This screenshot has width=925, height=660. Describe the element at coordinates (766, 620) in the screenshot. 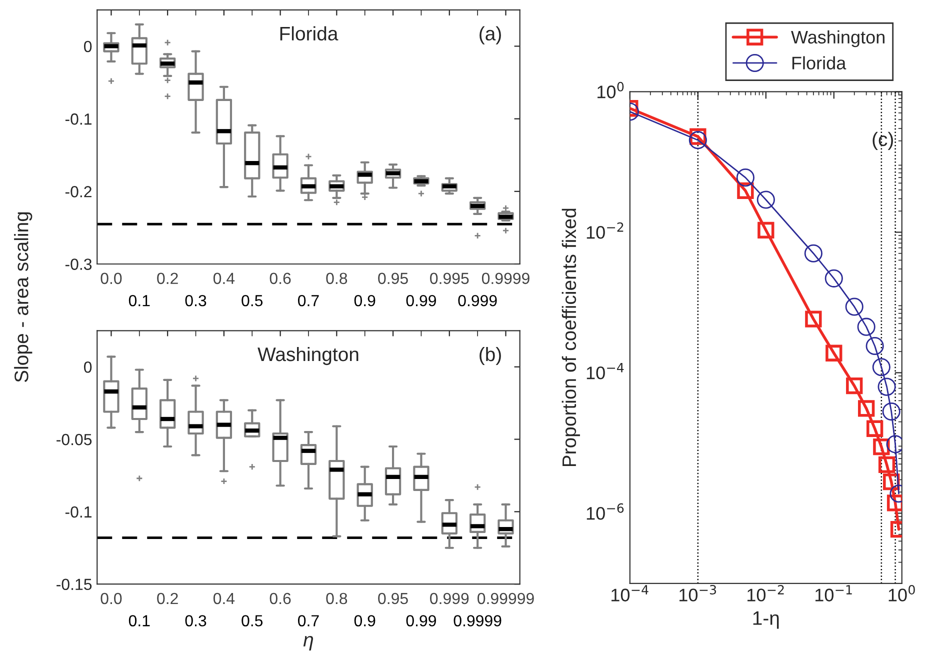

I see `x-axis-title: 1-η` at that location.